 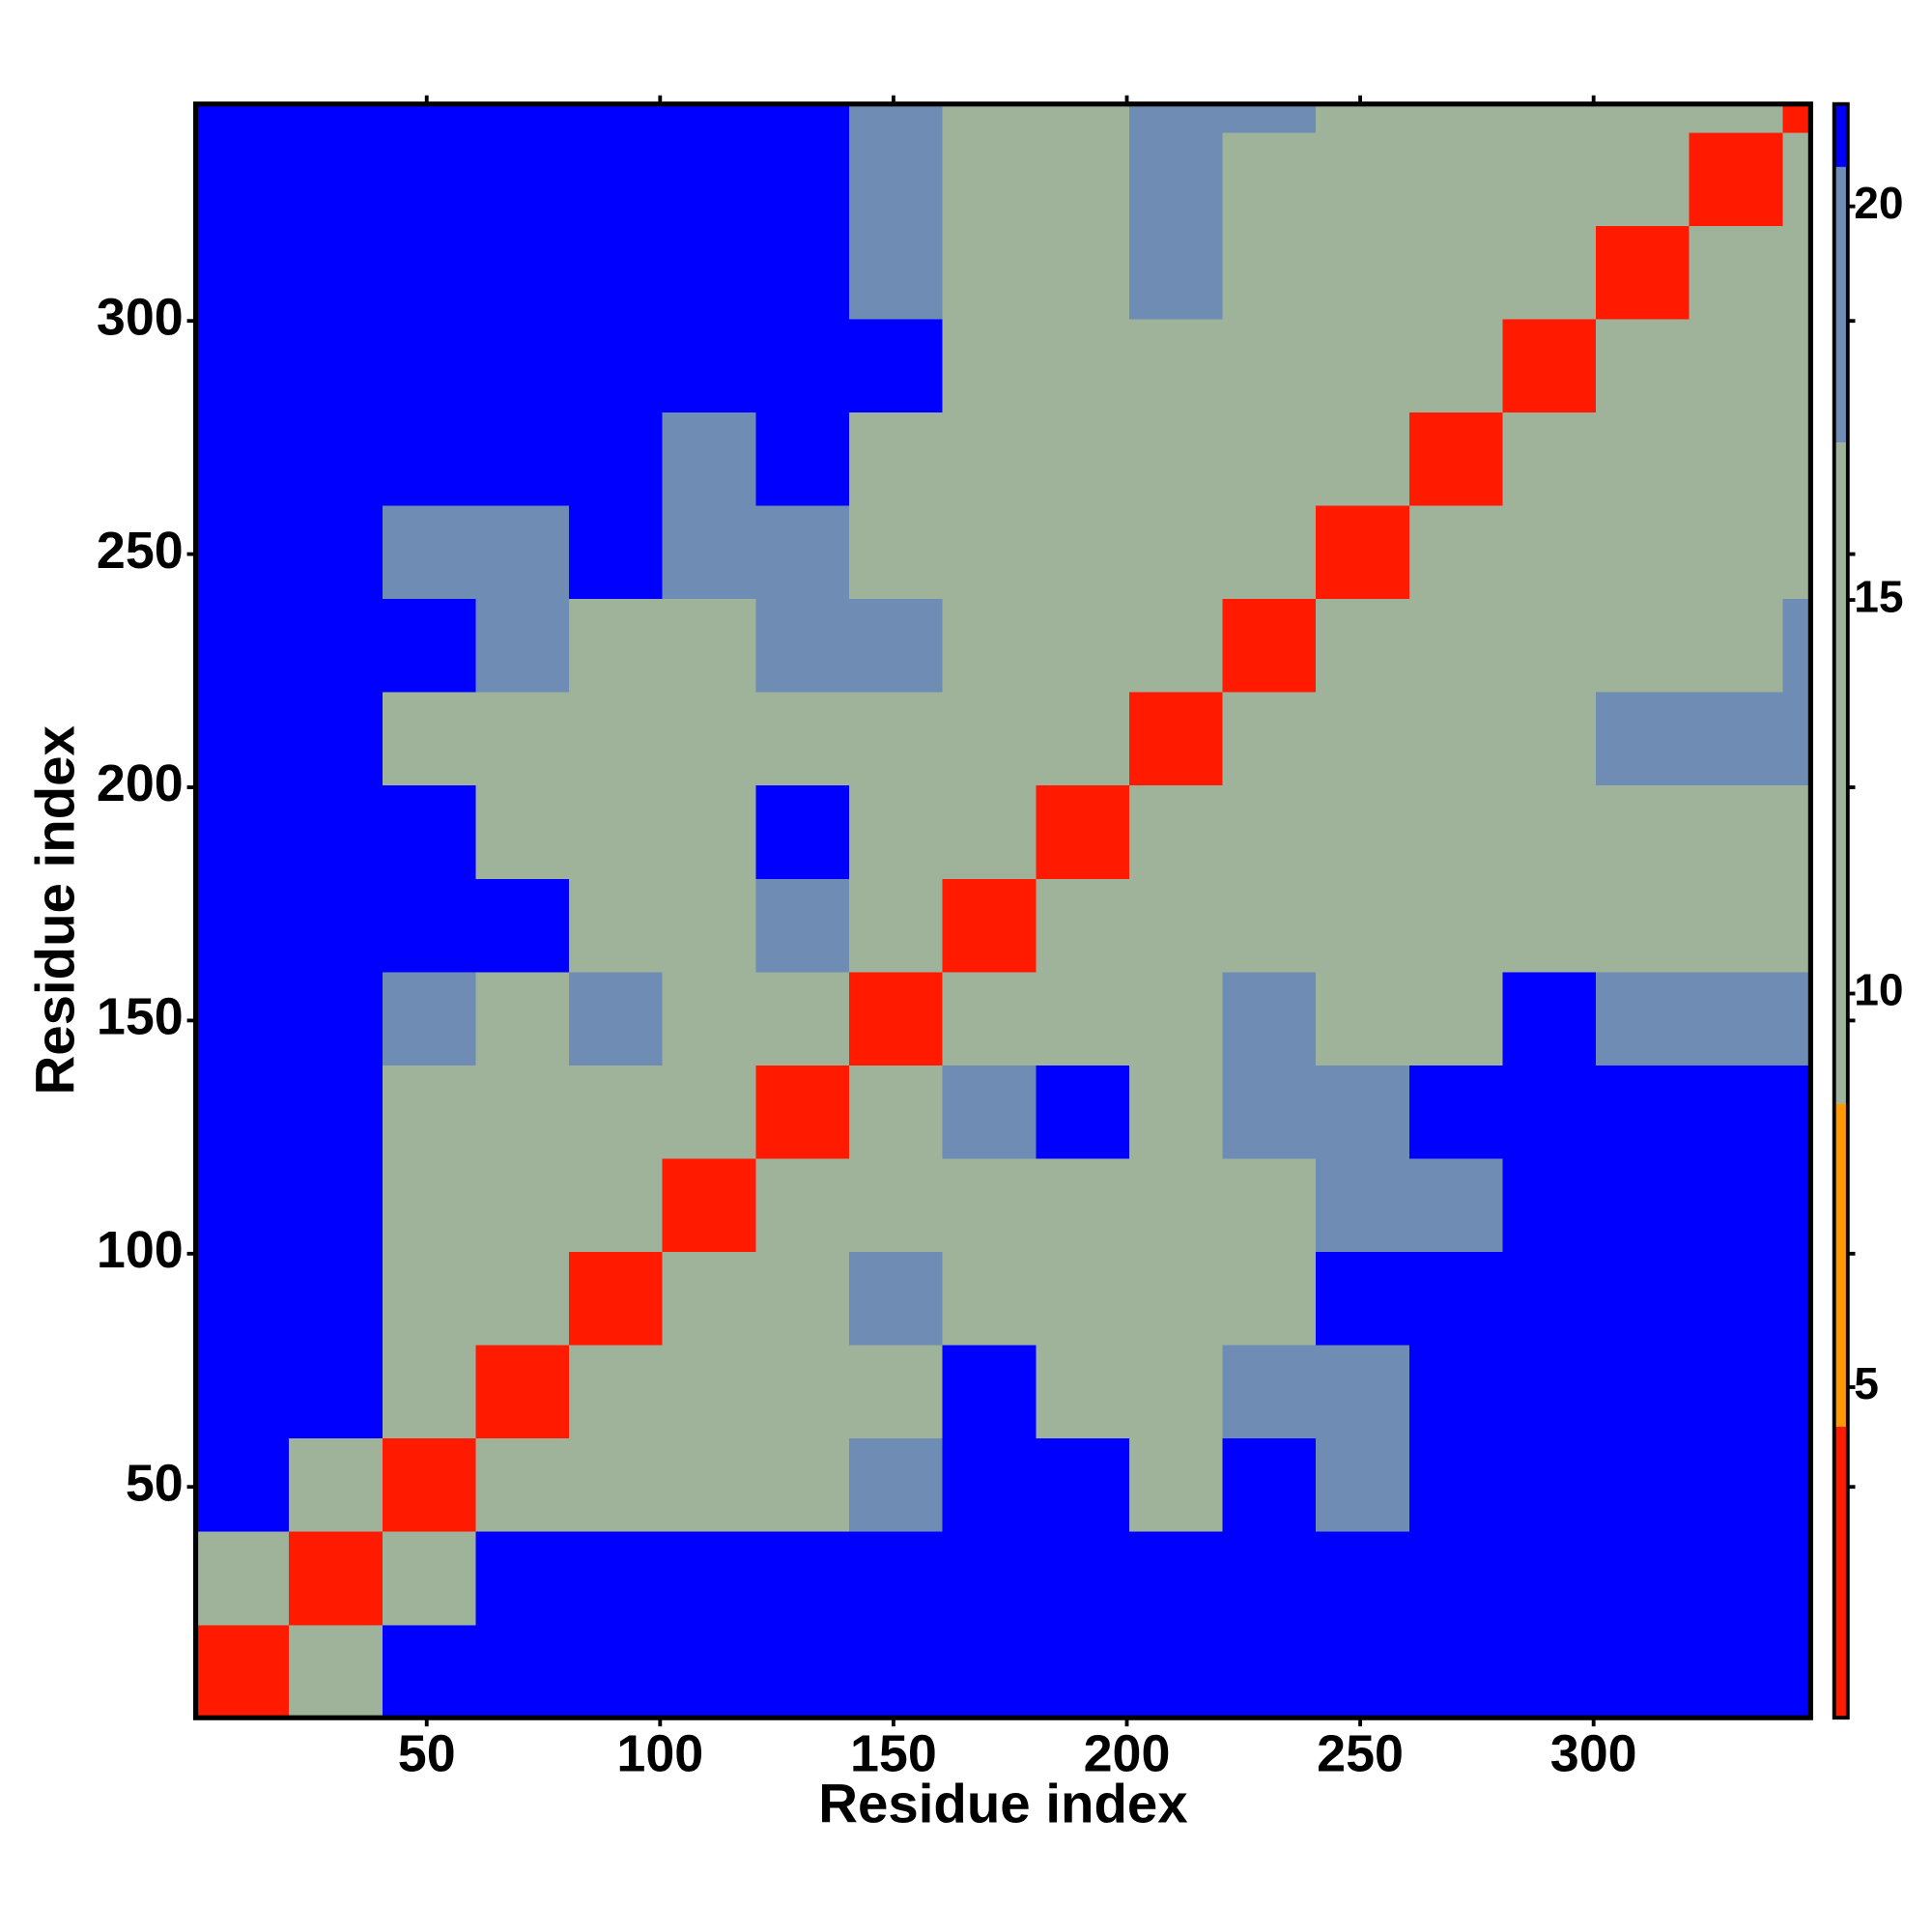 What do you see at coordinates (140, 1250) in the screenshot?
I see `y-tick-label: 100` at bounding box center [140, 1250].